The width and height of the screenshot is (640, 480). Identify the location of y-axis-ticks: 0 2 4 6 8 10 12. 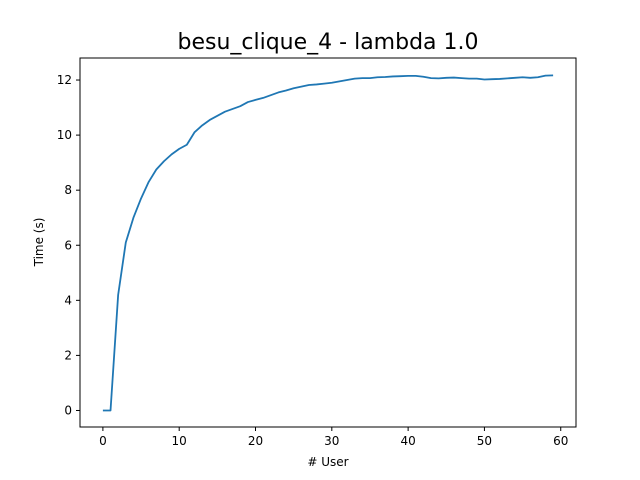
(68, 245).